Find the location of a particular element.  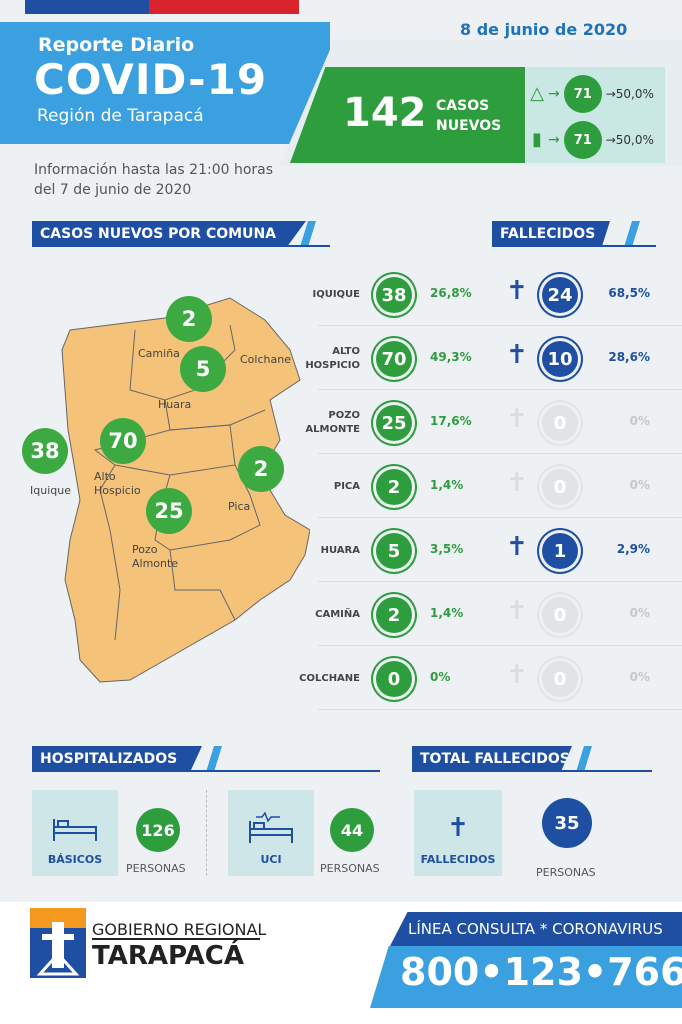

female-row: △ → 71 →50,0% is located at coordinates (598, 94).